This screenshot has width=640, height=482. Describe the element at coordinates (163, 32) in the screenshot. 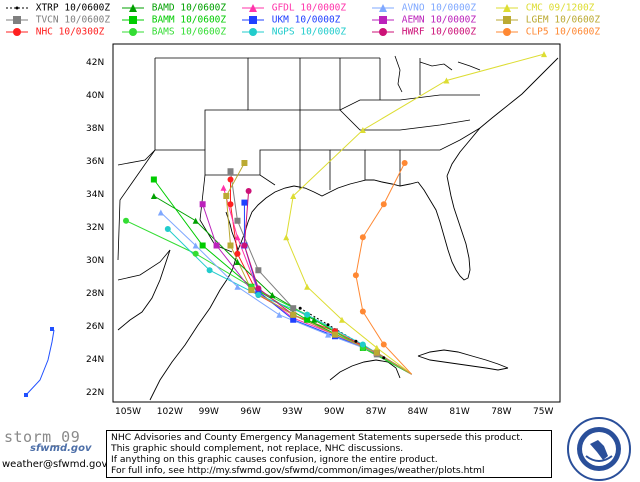

I see `legend-model: BAMS` at that location.